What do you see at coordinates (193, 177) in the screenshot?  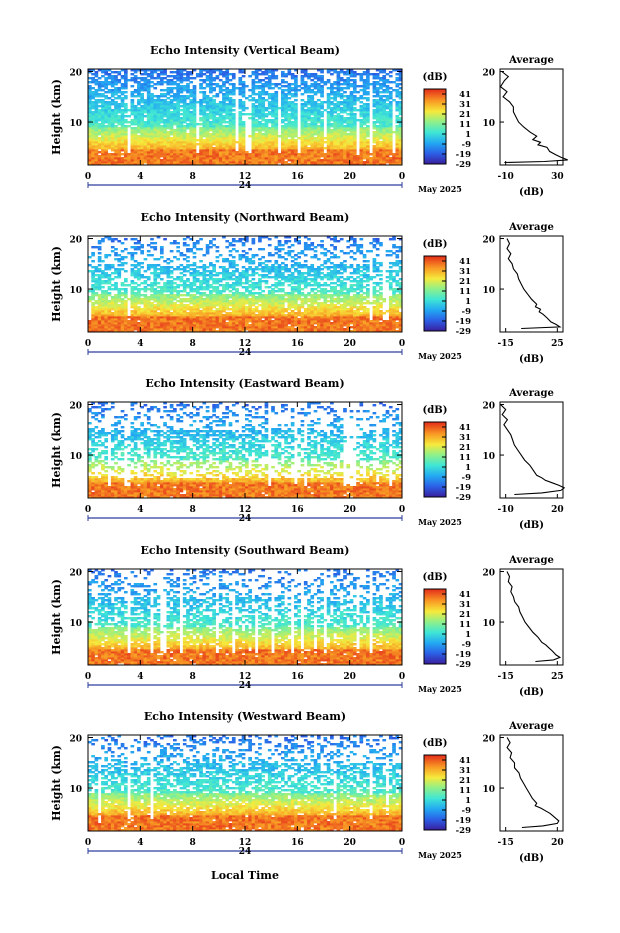 I see `x-tick-label: 8` at bounding box center [193, 177].